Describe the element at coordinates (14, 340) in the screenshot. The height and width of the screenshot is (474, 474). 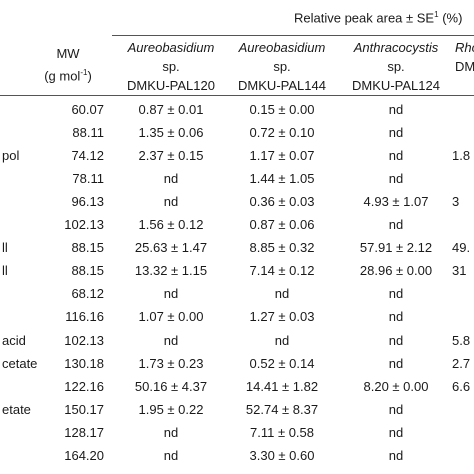
I see `compound-name: acid` at that location.